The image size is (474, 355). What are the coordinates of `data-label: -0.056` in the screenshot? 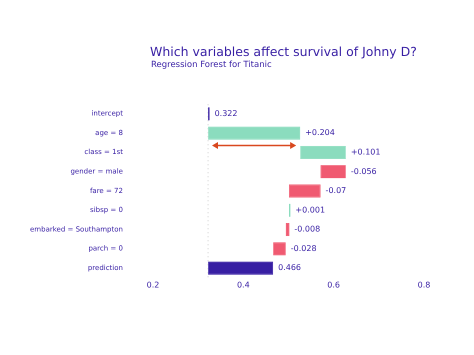 It's located at (363, 171).